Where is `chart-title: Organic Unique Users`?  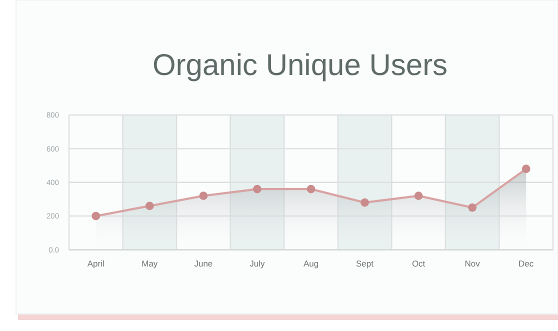 chart-title: Organic Unique Users is located at coordinates (300, 65).